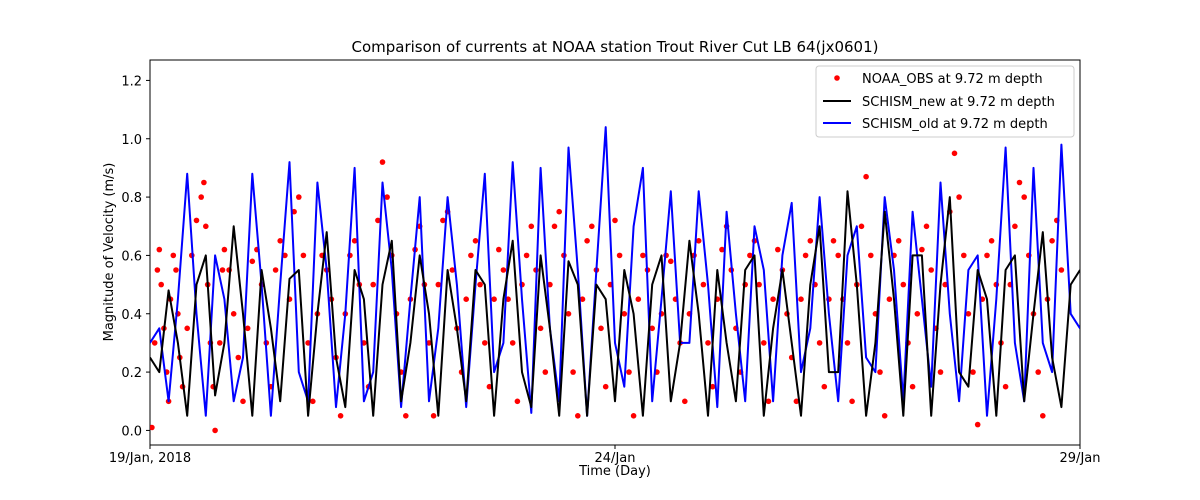  Describe the element at coordinates (131, 373) in the screenshot. I see `y-tick-label: 0.2` at that location.